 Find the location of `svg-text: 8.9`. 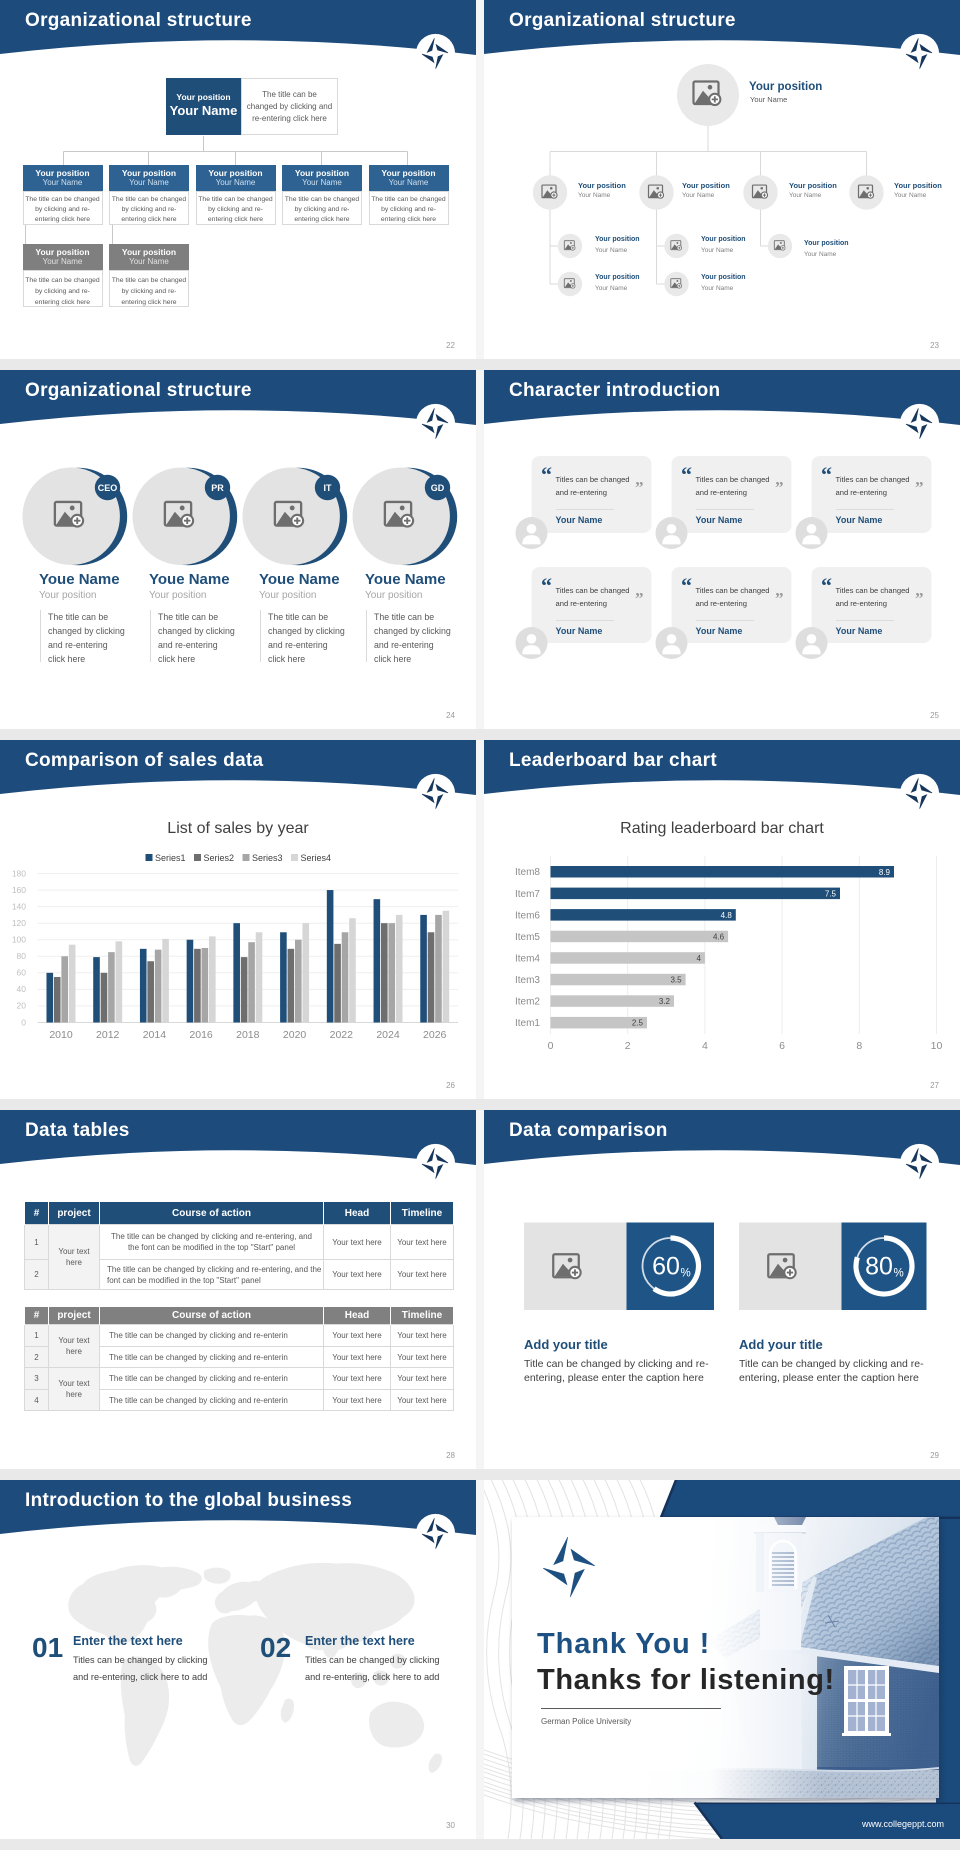

svg-text: 8.9 is located at coordinates (885, 872).